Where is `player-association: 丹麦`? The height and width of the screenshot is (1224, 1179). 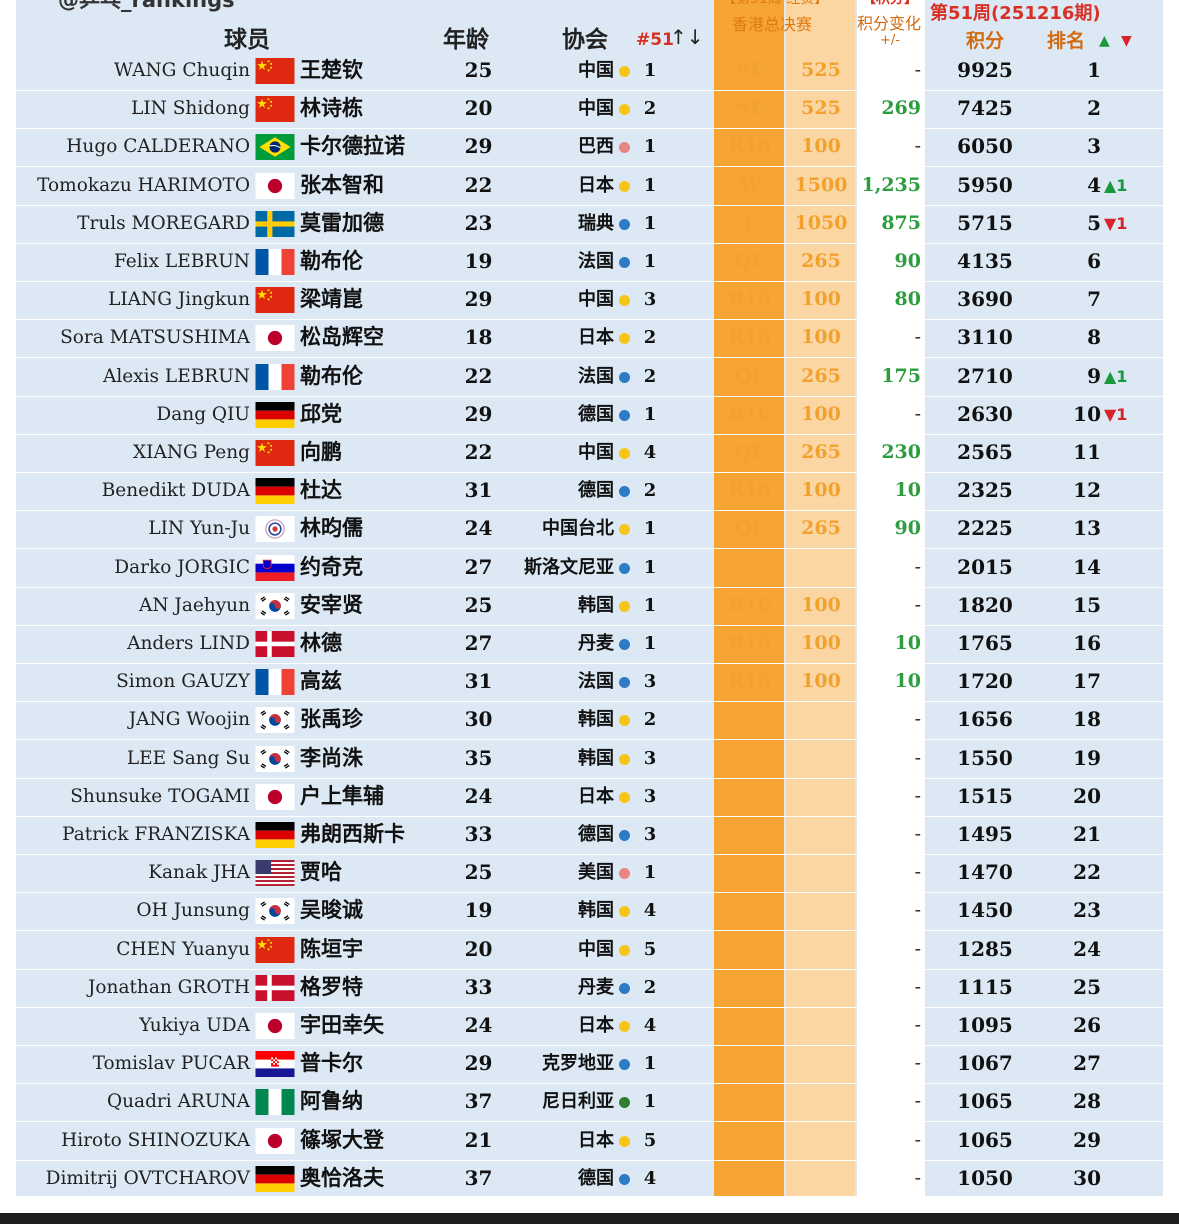 player-association: 丹麦 is located at coordinates (596, 643).